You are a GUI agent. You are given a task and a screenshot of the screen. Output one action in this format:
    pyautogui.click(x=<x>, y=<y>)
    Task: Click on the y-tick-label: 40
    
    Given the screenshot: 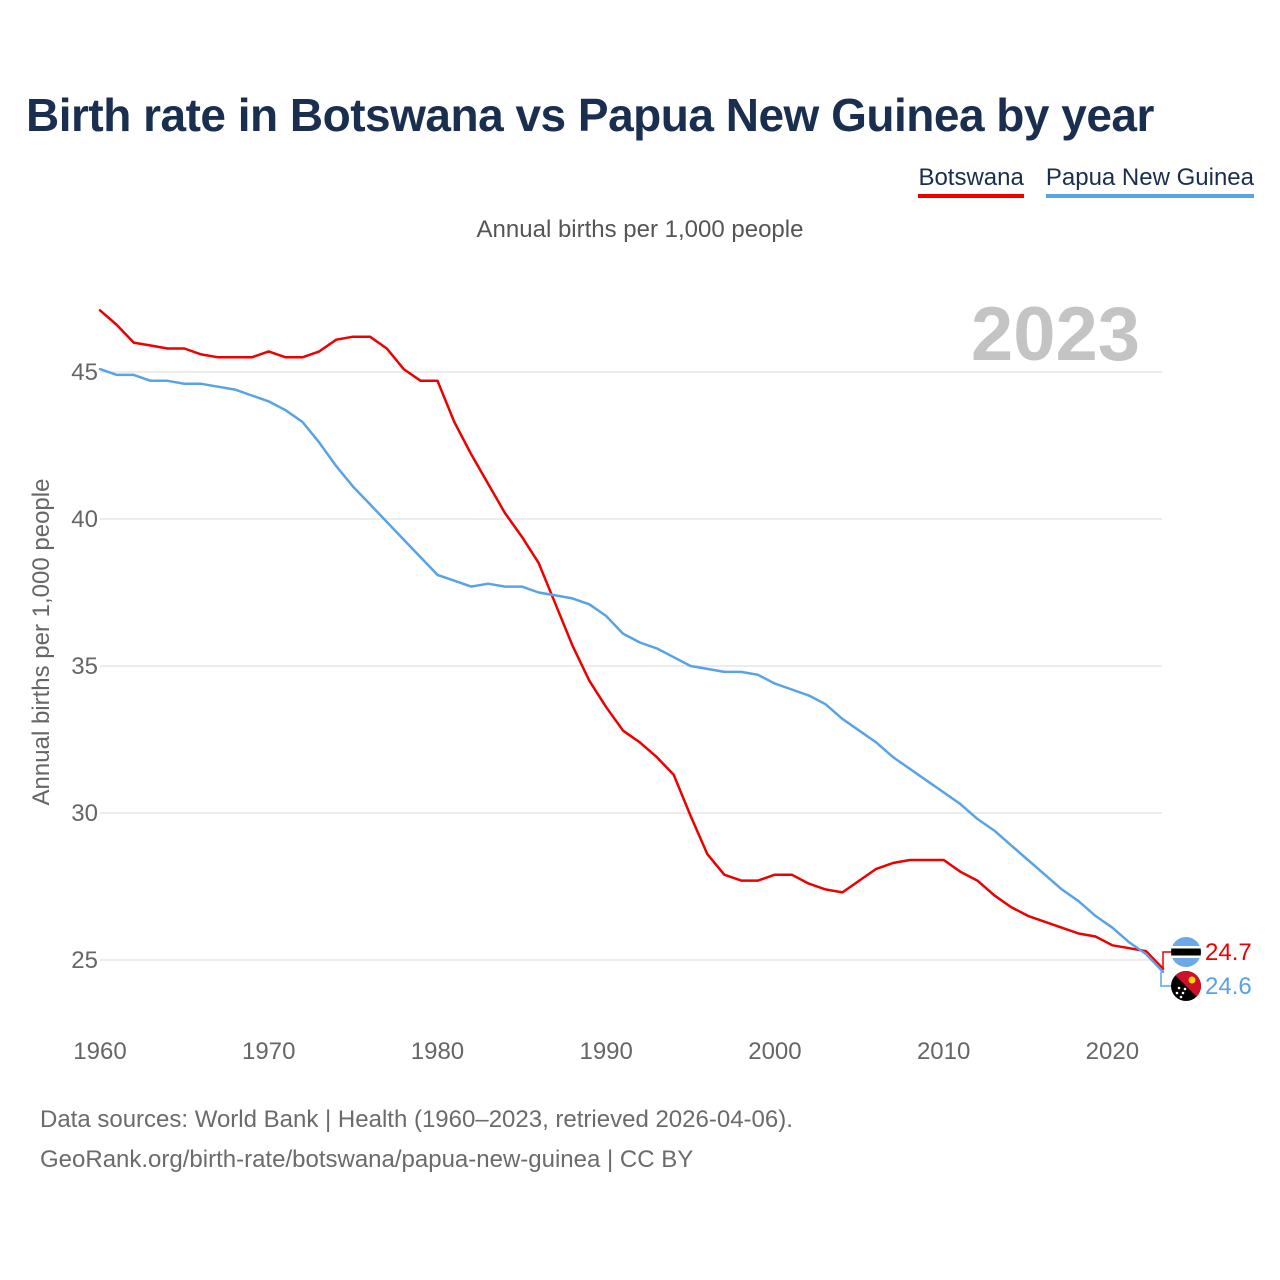 What is the action you would take?
    pyautogui.click(x=84, y=519)
    